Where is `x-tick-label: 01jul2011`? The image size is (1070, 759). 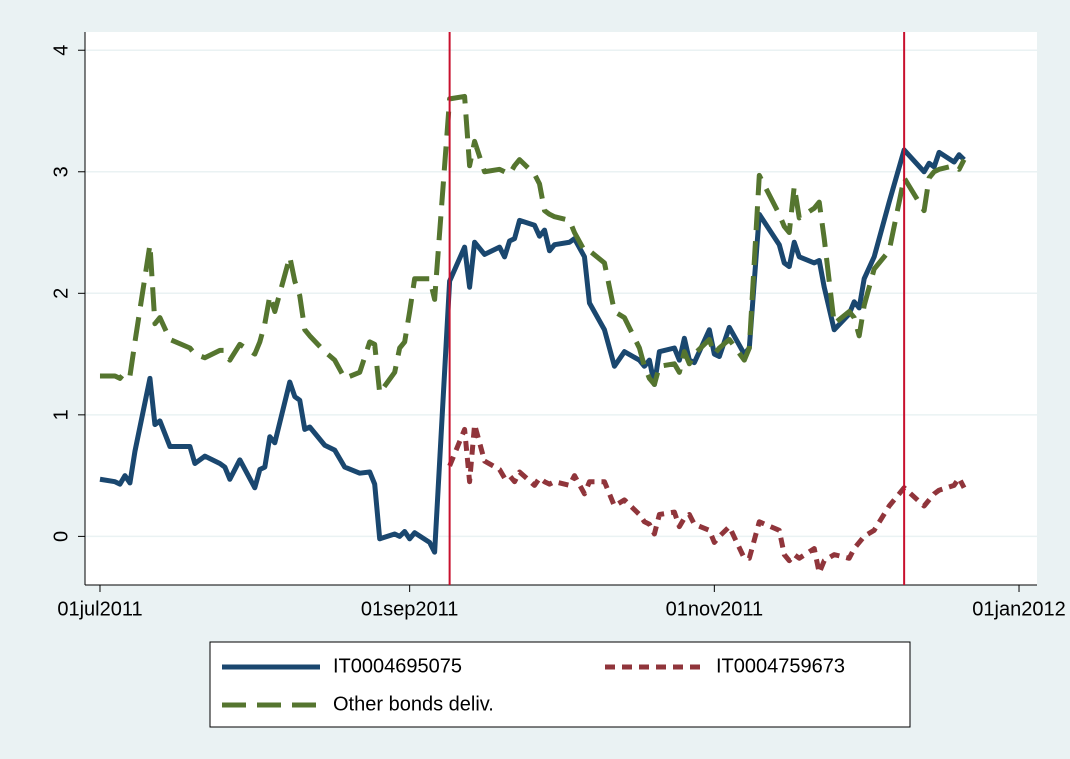
x-tick-label: 01jul2011 is located at coordinates (99, 609).